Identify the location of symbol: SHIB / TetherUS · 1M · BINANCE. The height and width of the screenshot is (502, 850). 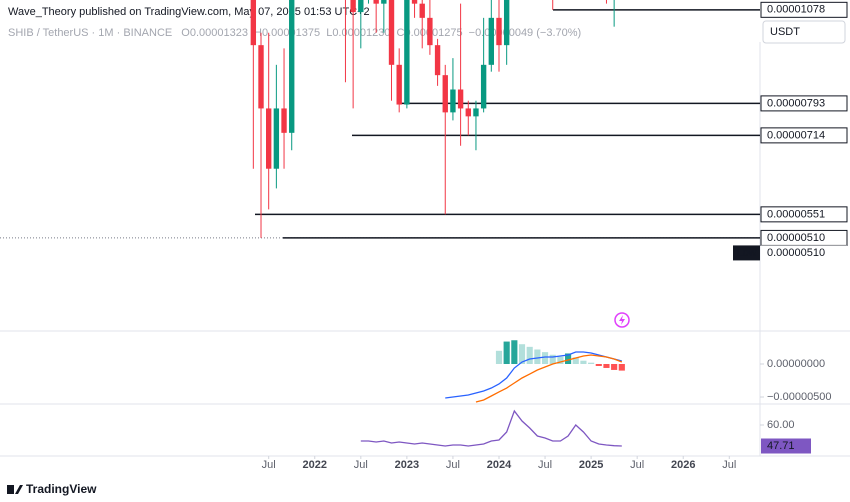
(90, 33).